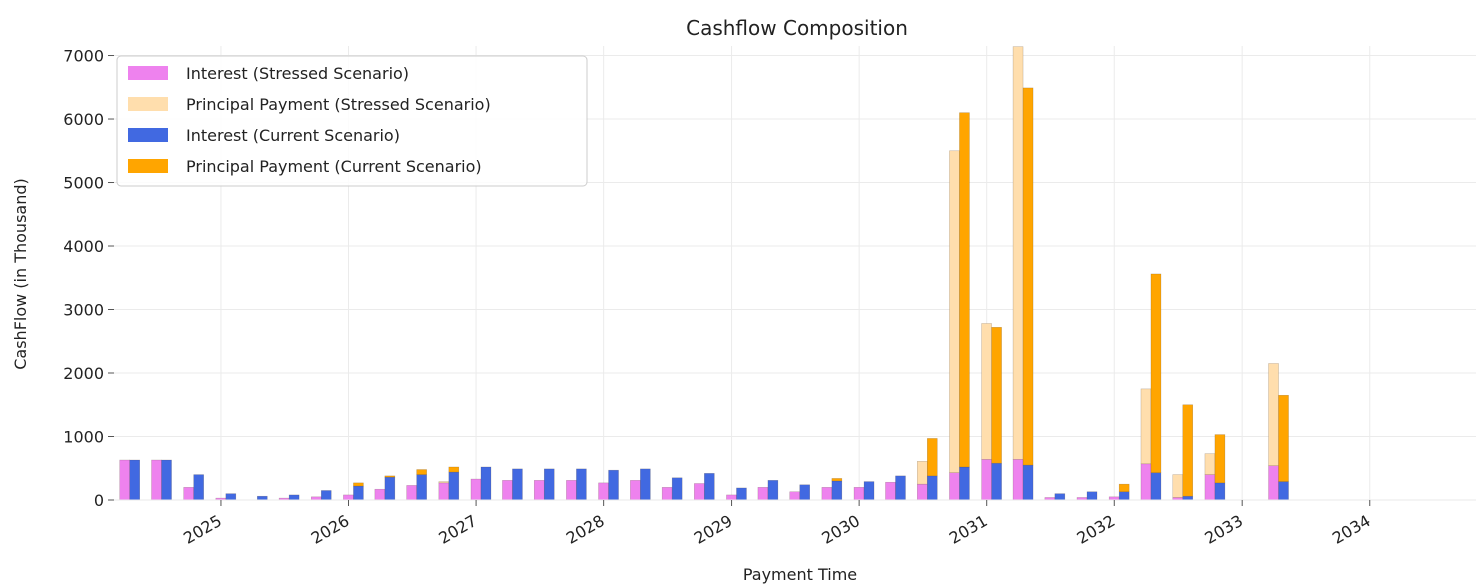 This screenshot has height=585, width=1478. What do you see at coordinates (330, 529) in the screenshot?
I see `x-tick-label: 2026` at bounding box center [330, 529].